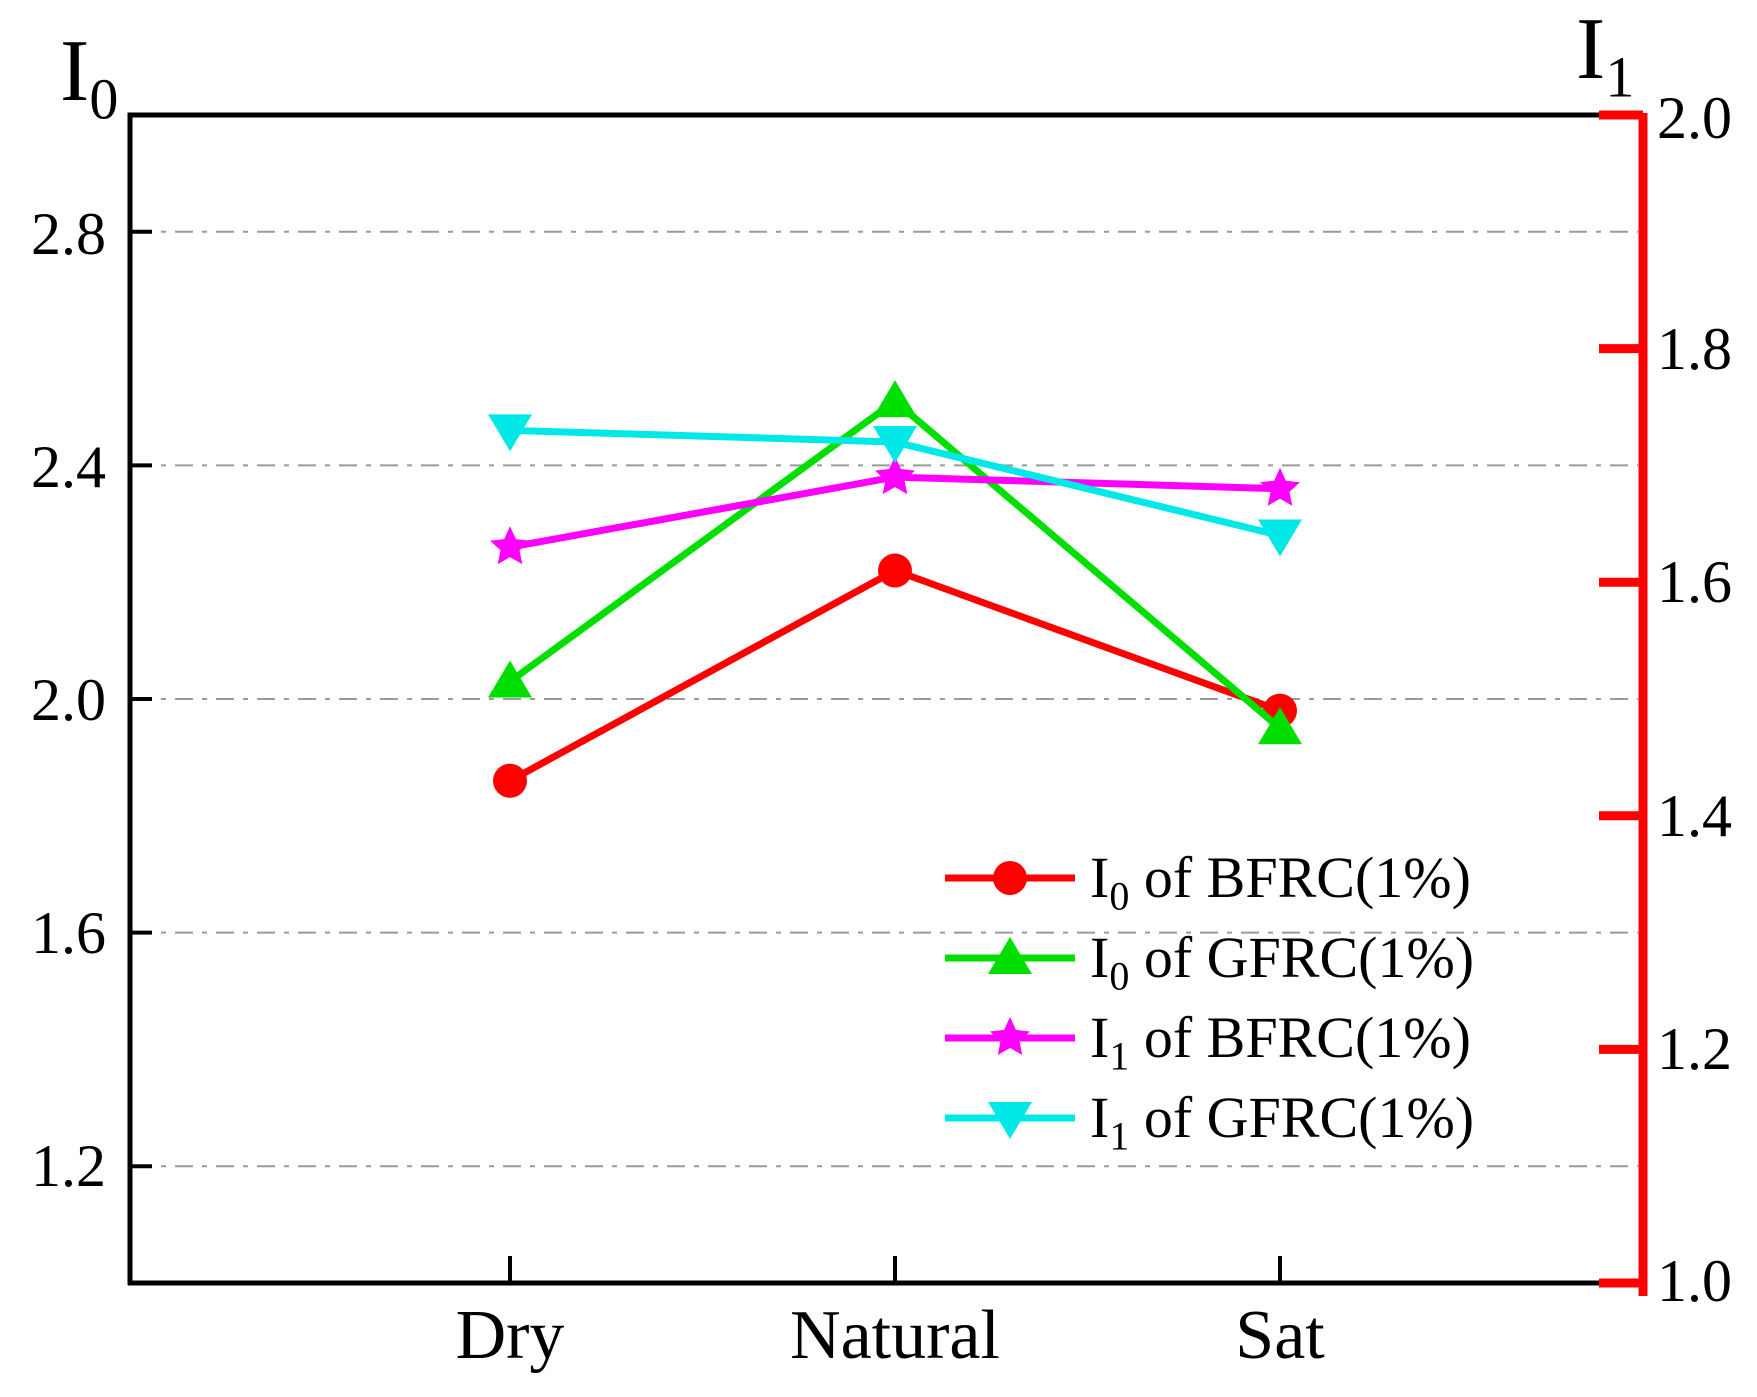 This screenshot has height=1397, width=1757. What do you see at coordinates (1694, 1049) in the screenshot?
I see `right-tick-label: 1.2` at bounding box center [1694, 1049].